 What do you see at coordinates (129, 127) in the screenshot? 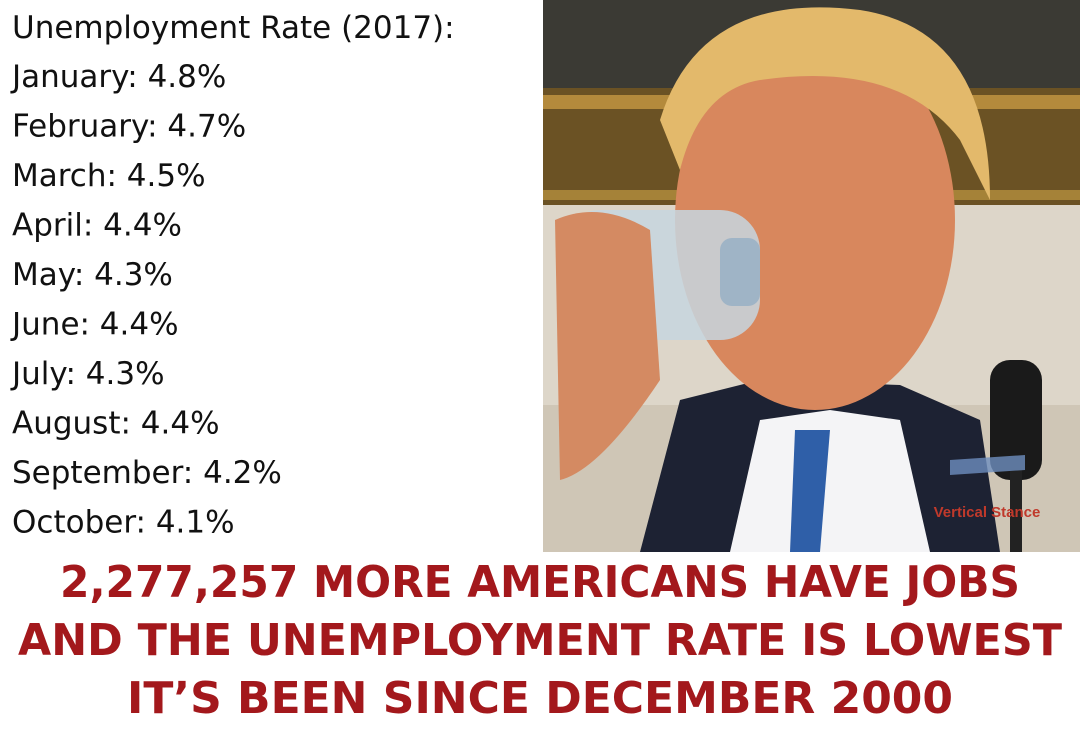
I see `list-item: February: 4.7%` at bounding box center [129, 127].